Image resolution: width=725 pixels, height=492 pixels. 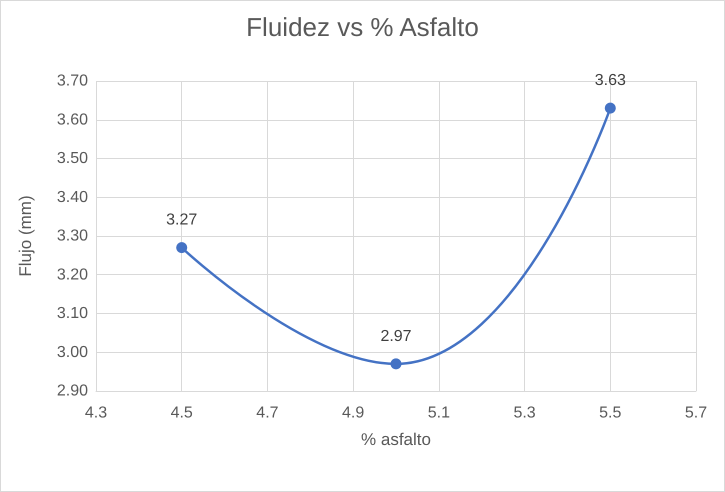 What do you see at coordinates (696, 413) in the screenshot?
I see `x-tick-label: 5.7` at bounding box center [696, 413].